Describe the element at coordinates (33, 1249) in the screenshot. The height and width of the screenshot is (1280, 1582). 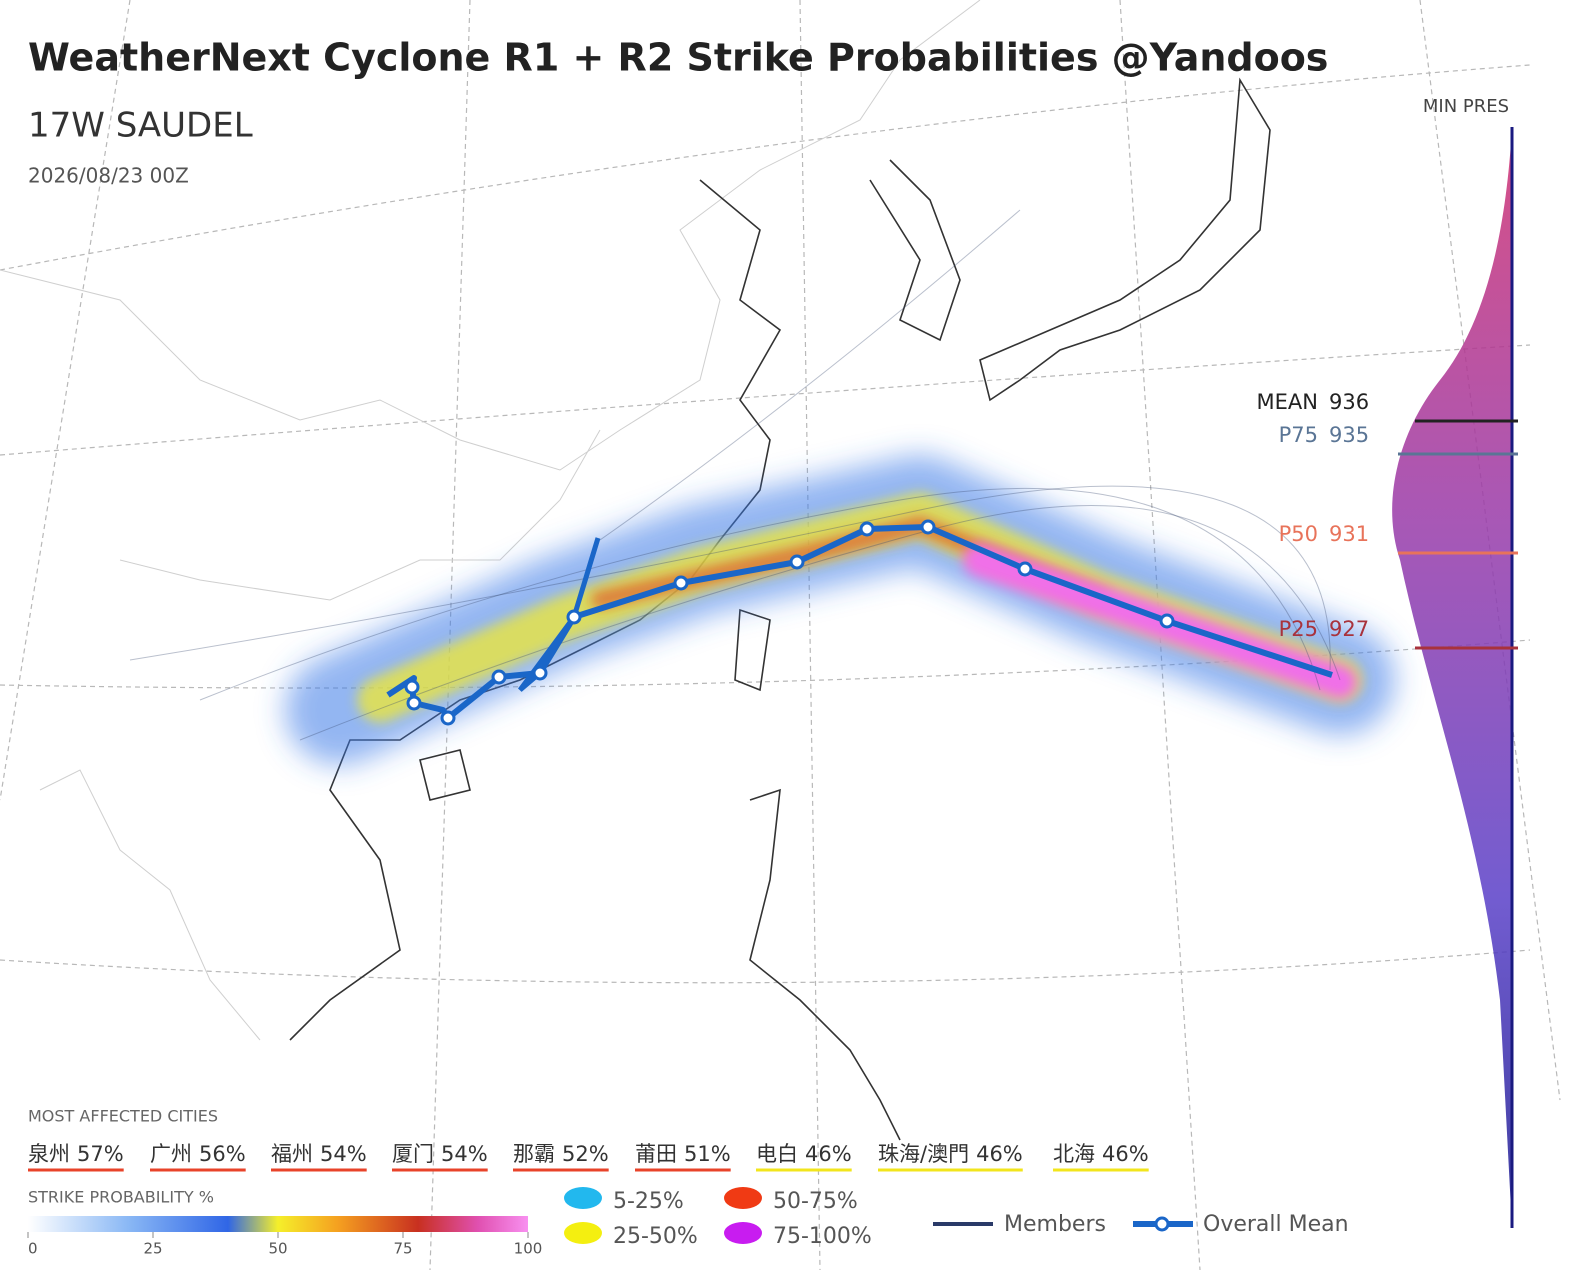
I see `colorbar-tick-label: 0` at that location.